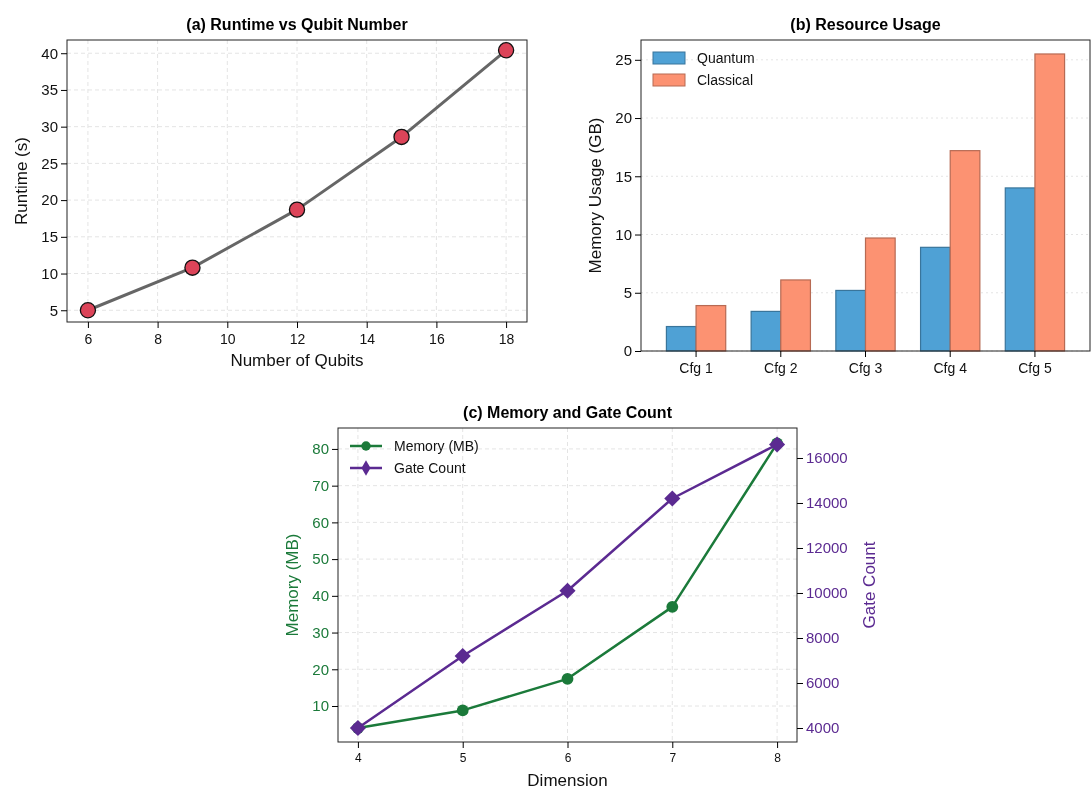  Describe the element at coordinates (463, 757) in the screenshot. I see `x-tick-label: 5` at that location.